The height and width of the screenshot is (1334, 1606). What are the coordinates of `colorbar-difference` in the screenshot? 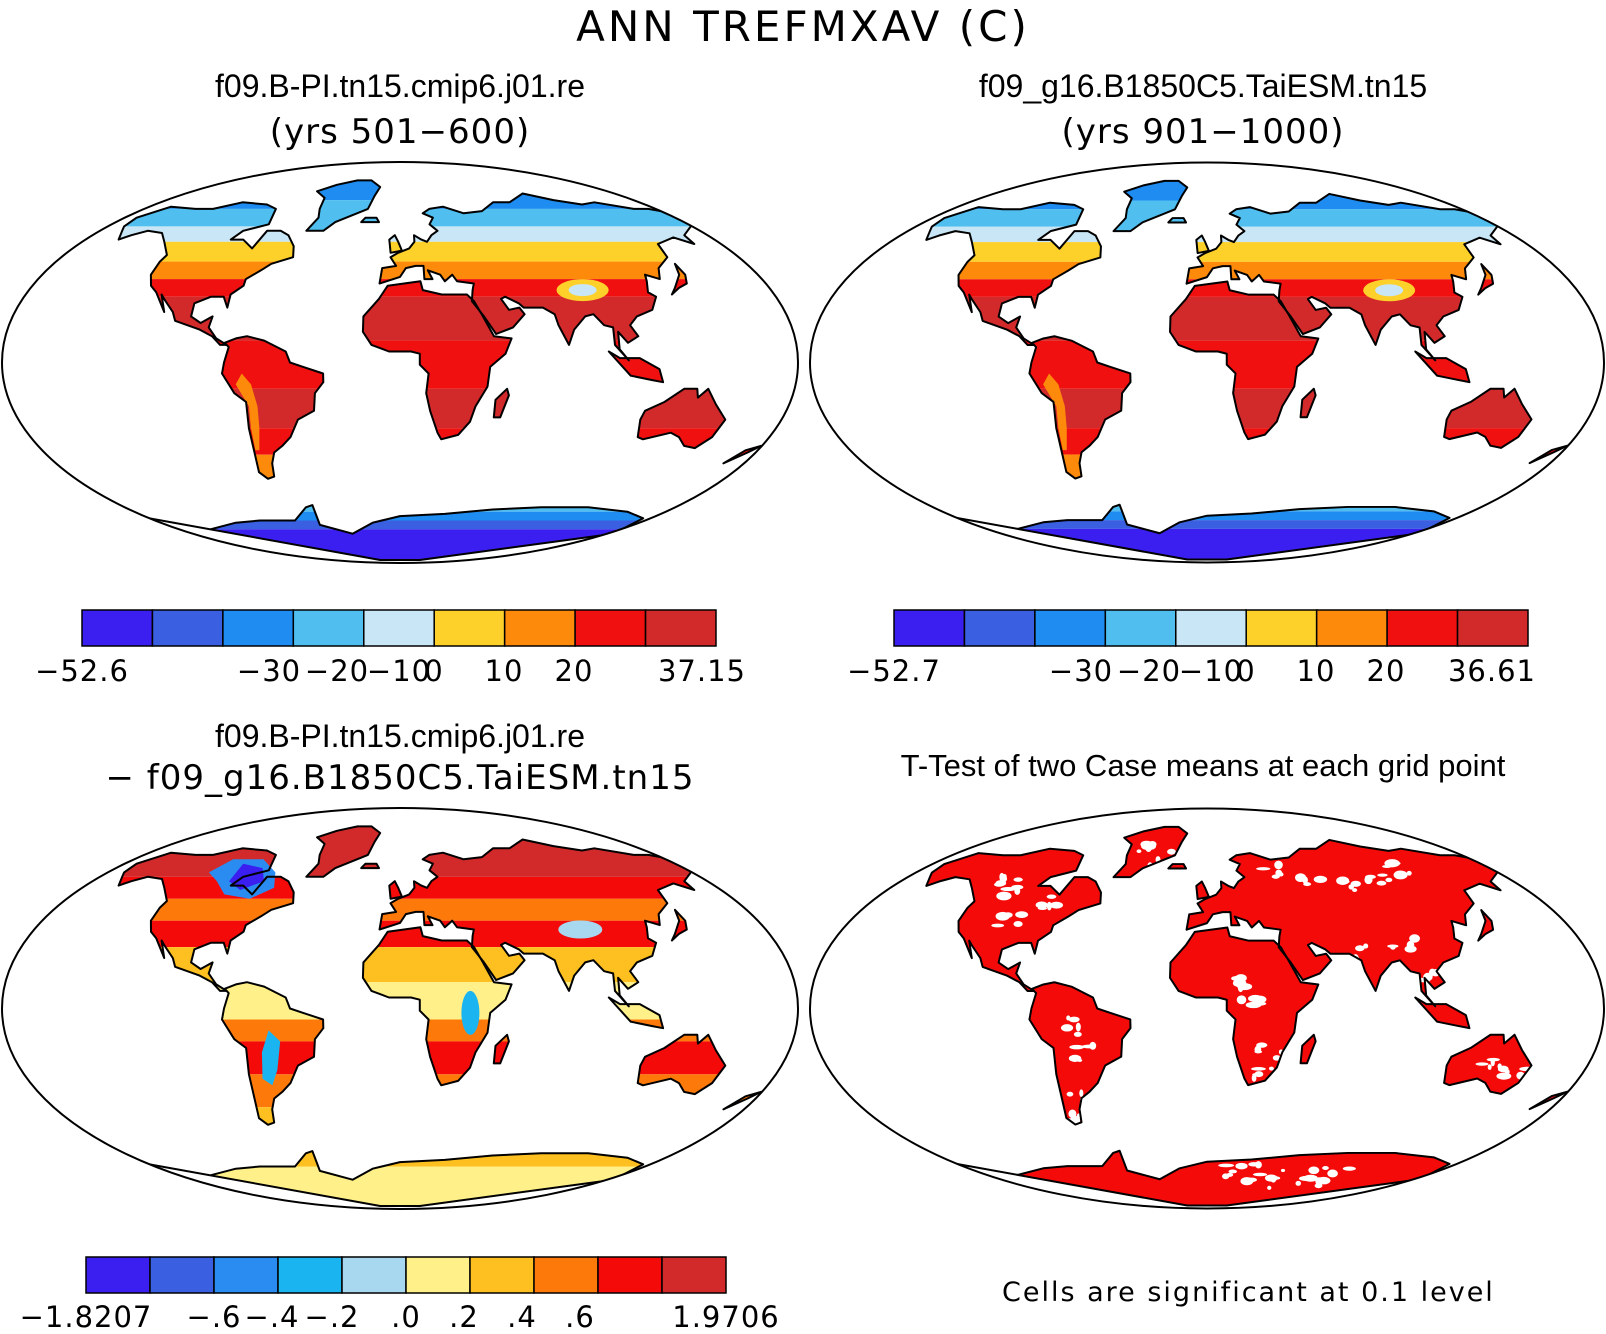 It's located at (406, 1275).